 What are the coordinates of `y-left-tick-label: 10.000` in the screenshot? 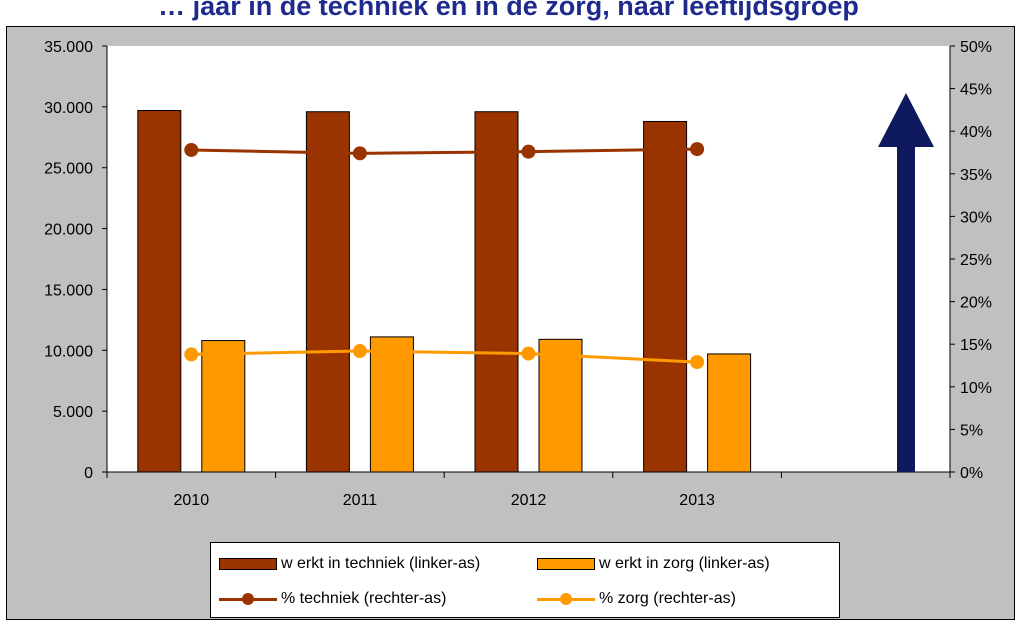 It's located at (68, 351).